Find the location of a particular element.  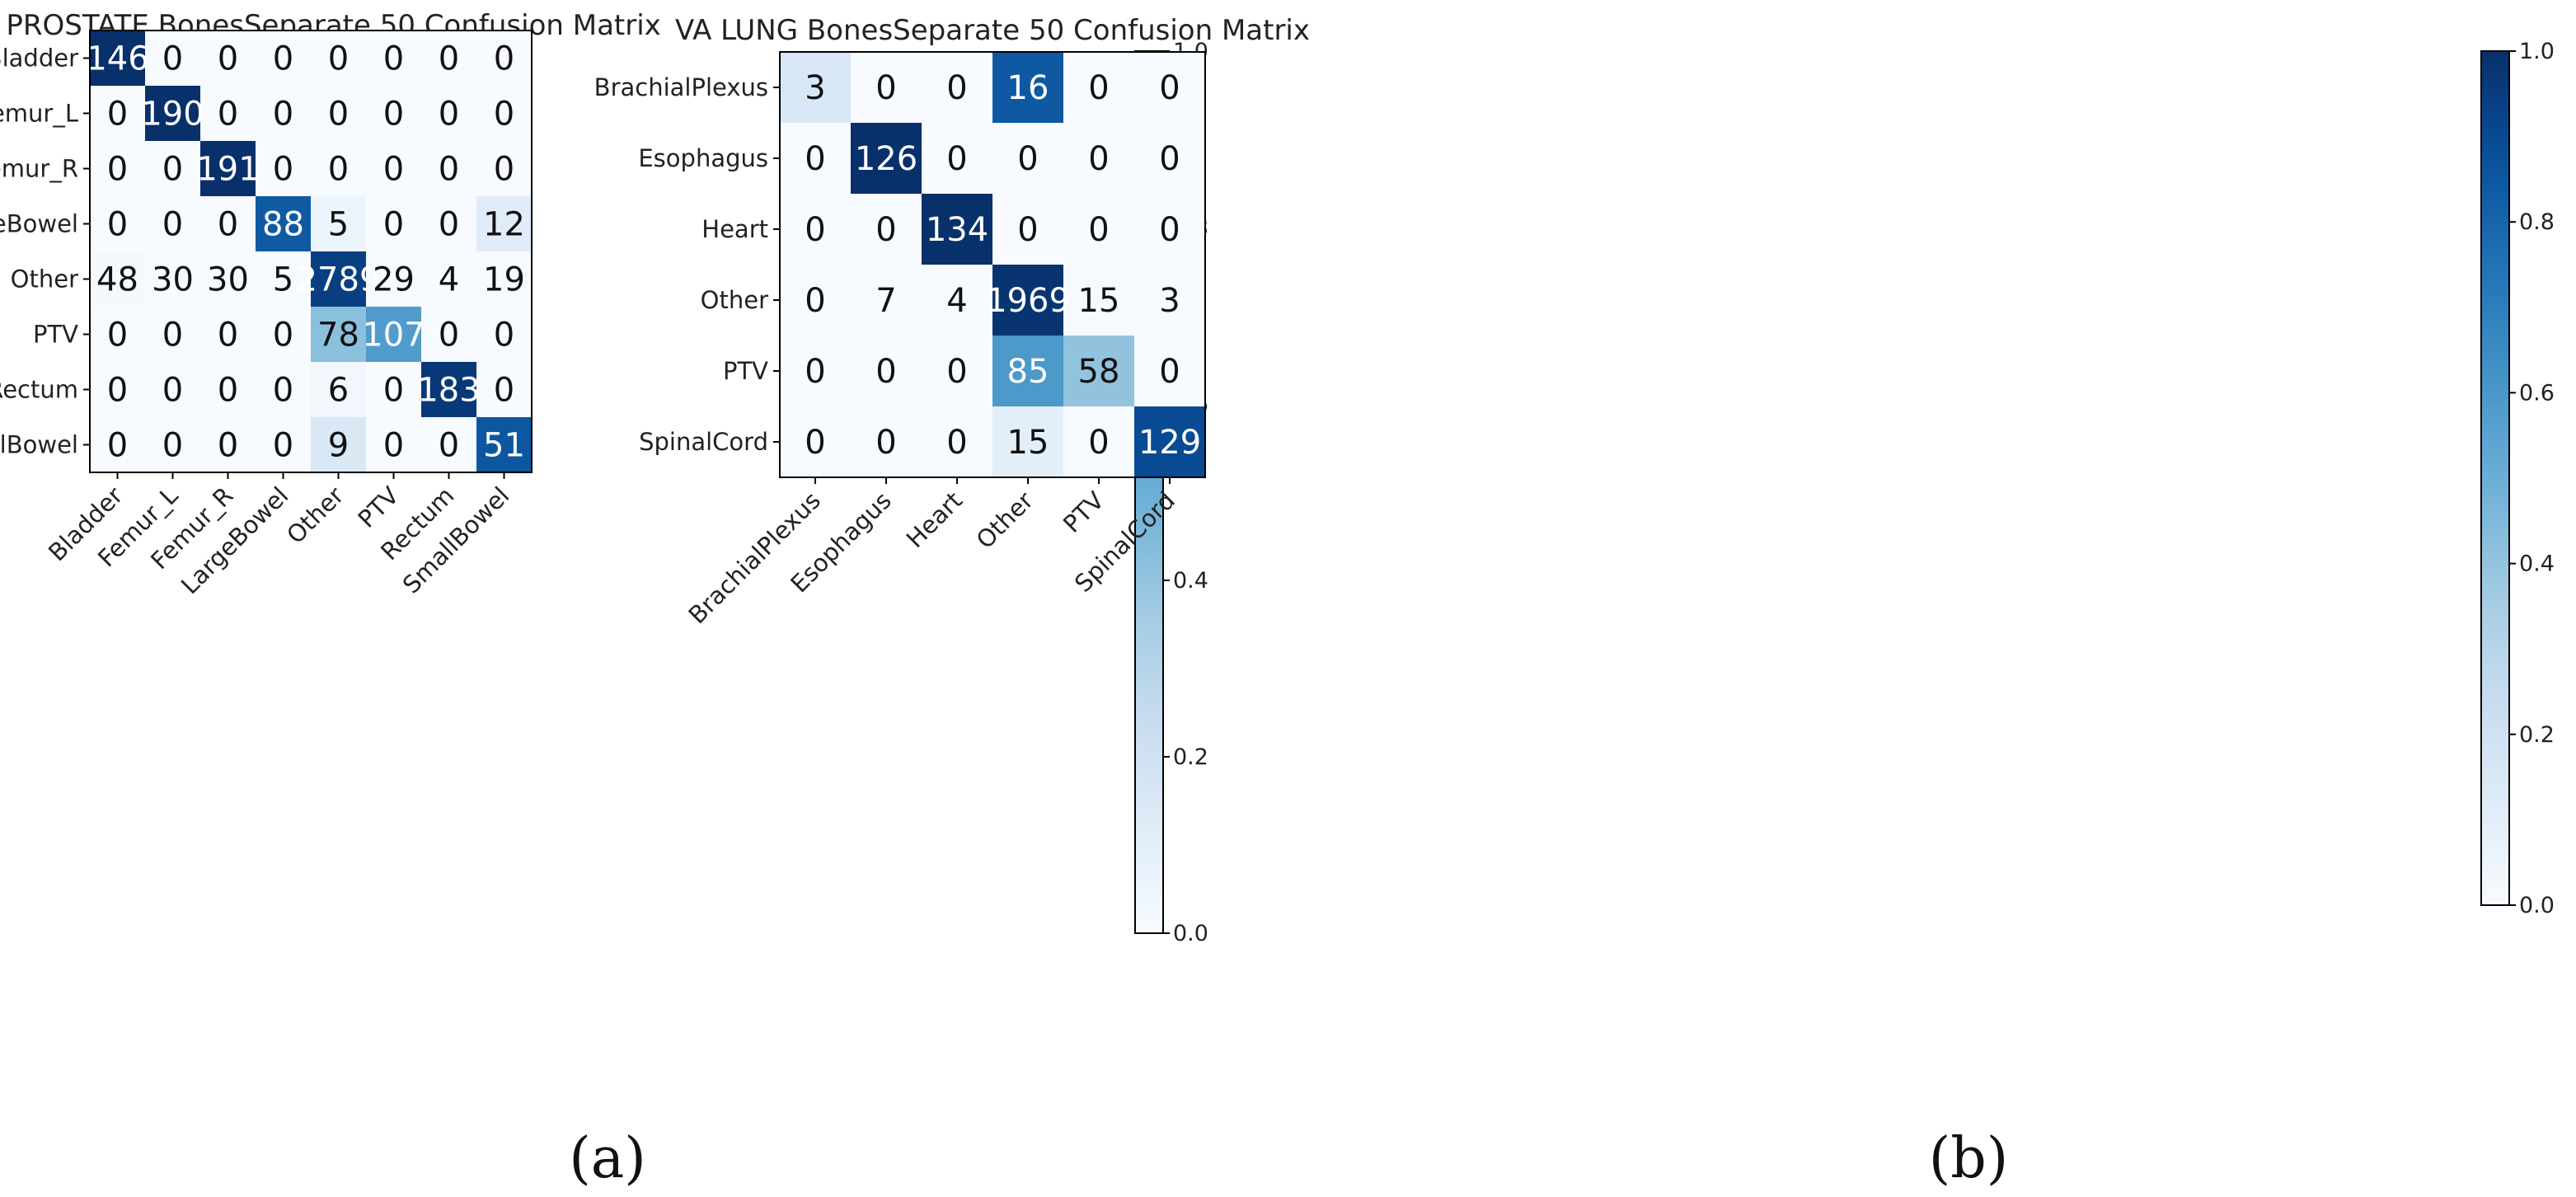

cell-value-label: 126 is located at coordinates (886, 159).